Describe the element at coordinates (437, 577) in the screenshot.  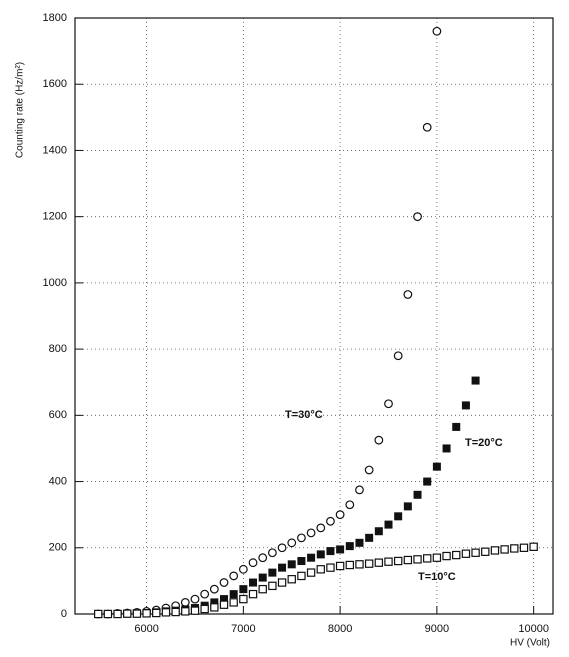
I see `annotation: T=10°C` at that location.